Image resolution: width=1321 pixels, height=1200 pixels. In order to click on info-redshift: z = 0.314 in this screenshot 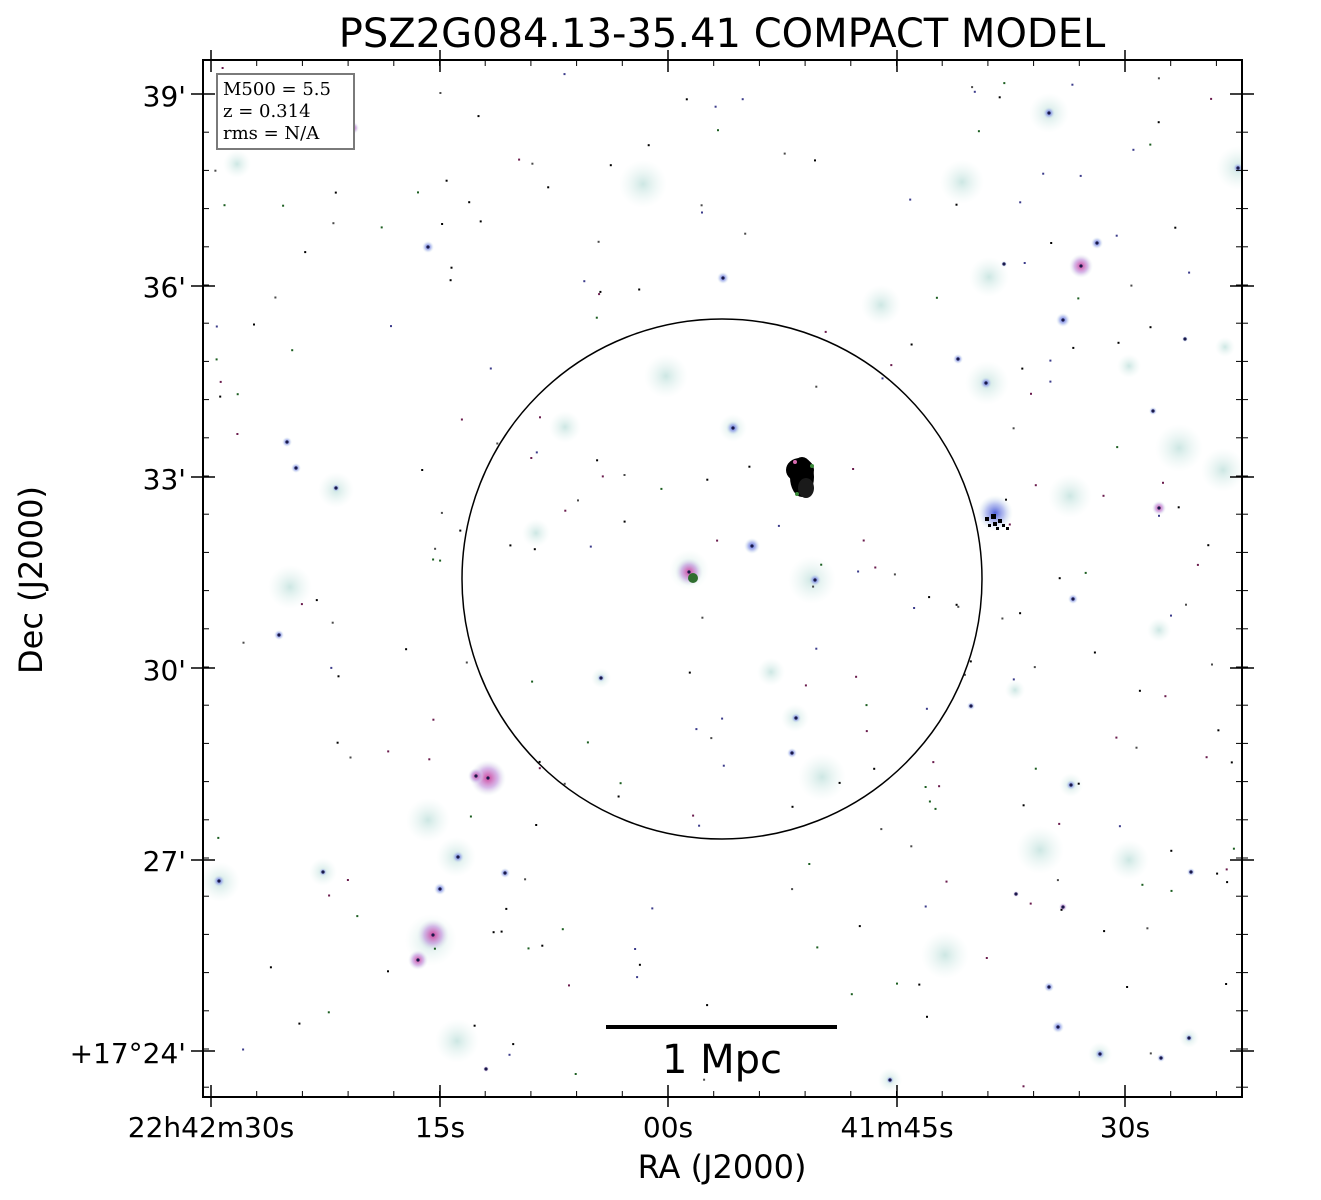, I will do `click(267, 111)`.